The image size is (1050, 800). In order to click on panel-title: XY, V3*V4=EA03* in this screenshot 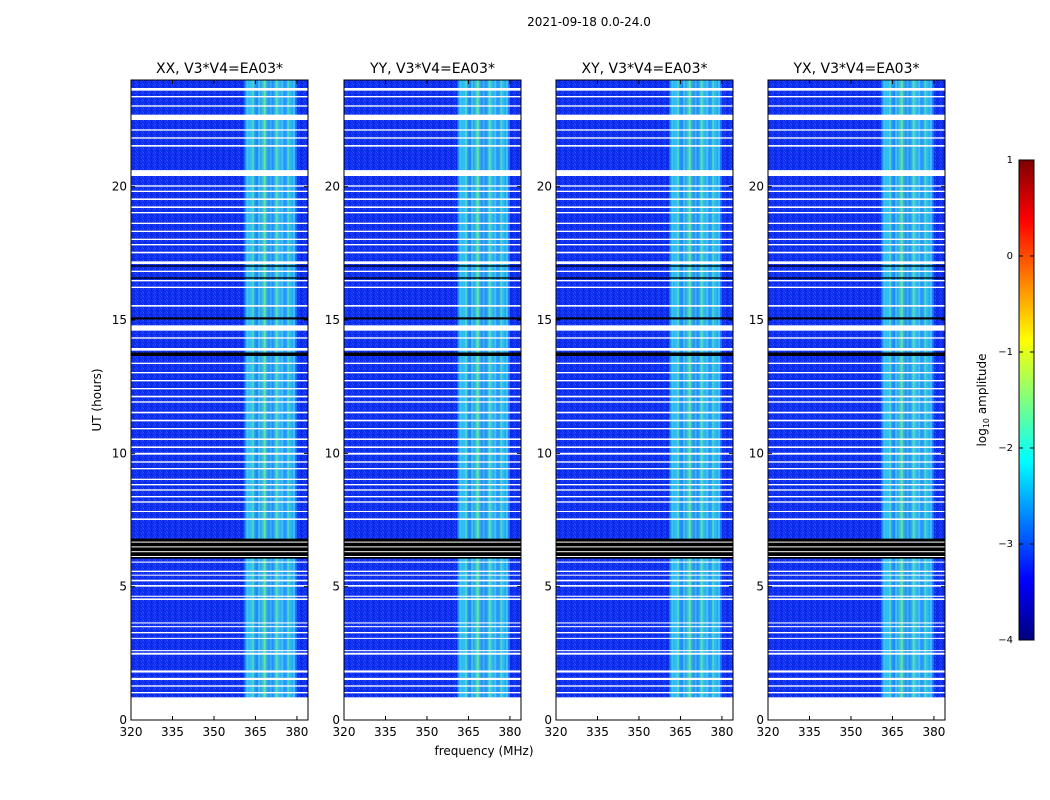, I will do `click(645, 69)`.